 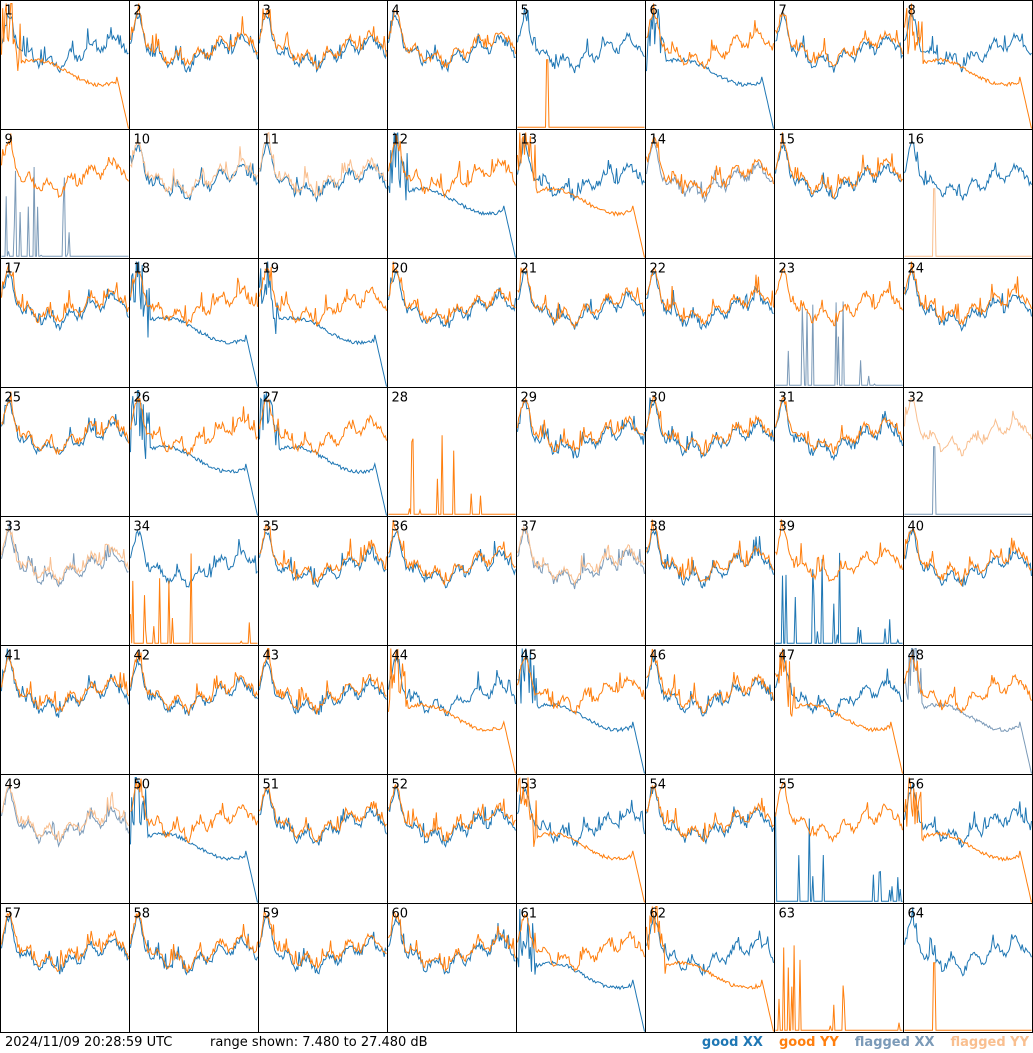 I want to click on spectrum-tile: 15, so click(x=839, y=194).